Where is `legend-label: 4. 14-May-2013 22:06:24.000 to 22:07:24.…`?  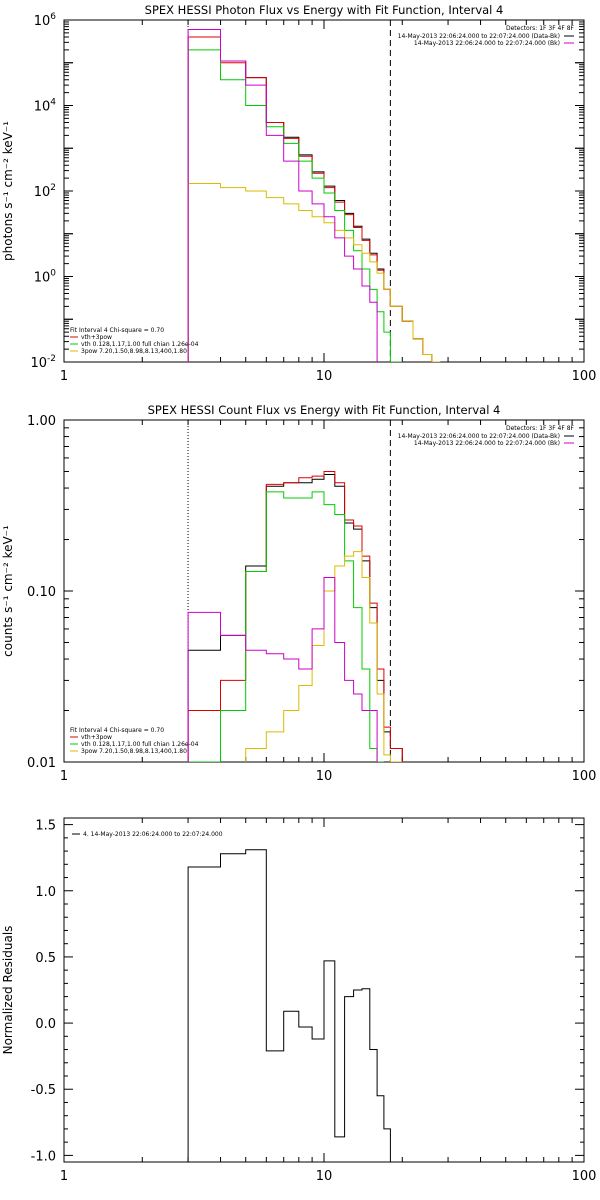 legend-label: 4. 14-May-2013 22:06:24.000 to 22:07:24.… is located at coordinates (153, 834).